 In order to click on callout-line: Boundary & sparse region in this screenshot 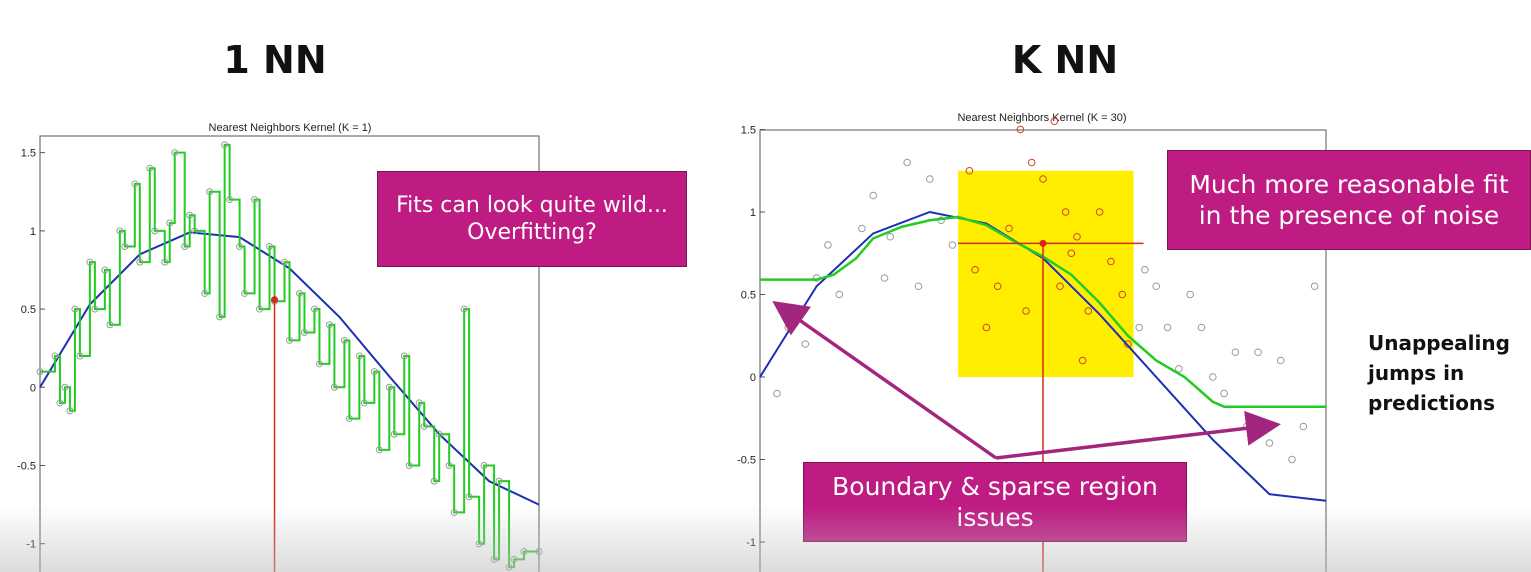, I will do `click(995, 486)`.